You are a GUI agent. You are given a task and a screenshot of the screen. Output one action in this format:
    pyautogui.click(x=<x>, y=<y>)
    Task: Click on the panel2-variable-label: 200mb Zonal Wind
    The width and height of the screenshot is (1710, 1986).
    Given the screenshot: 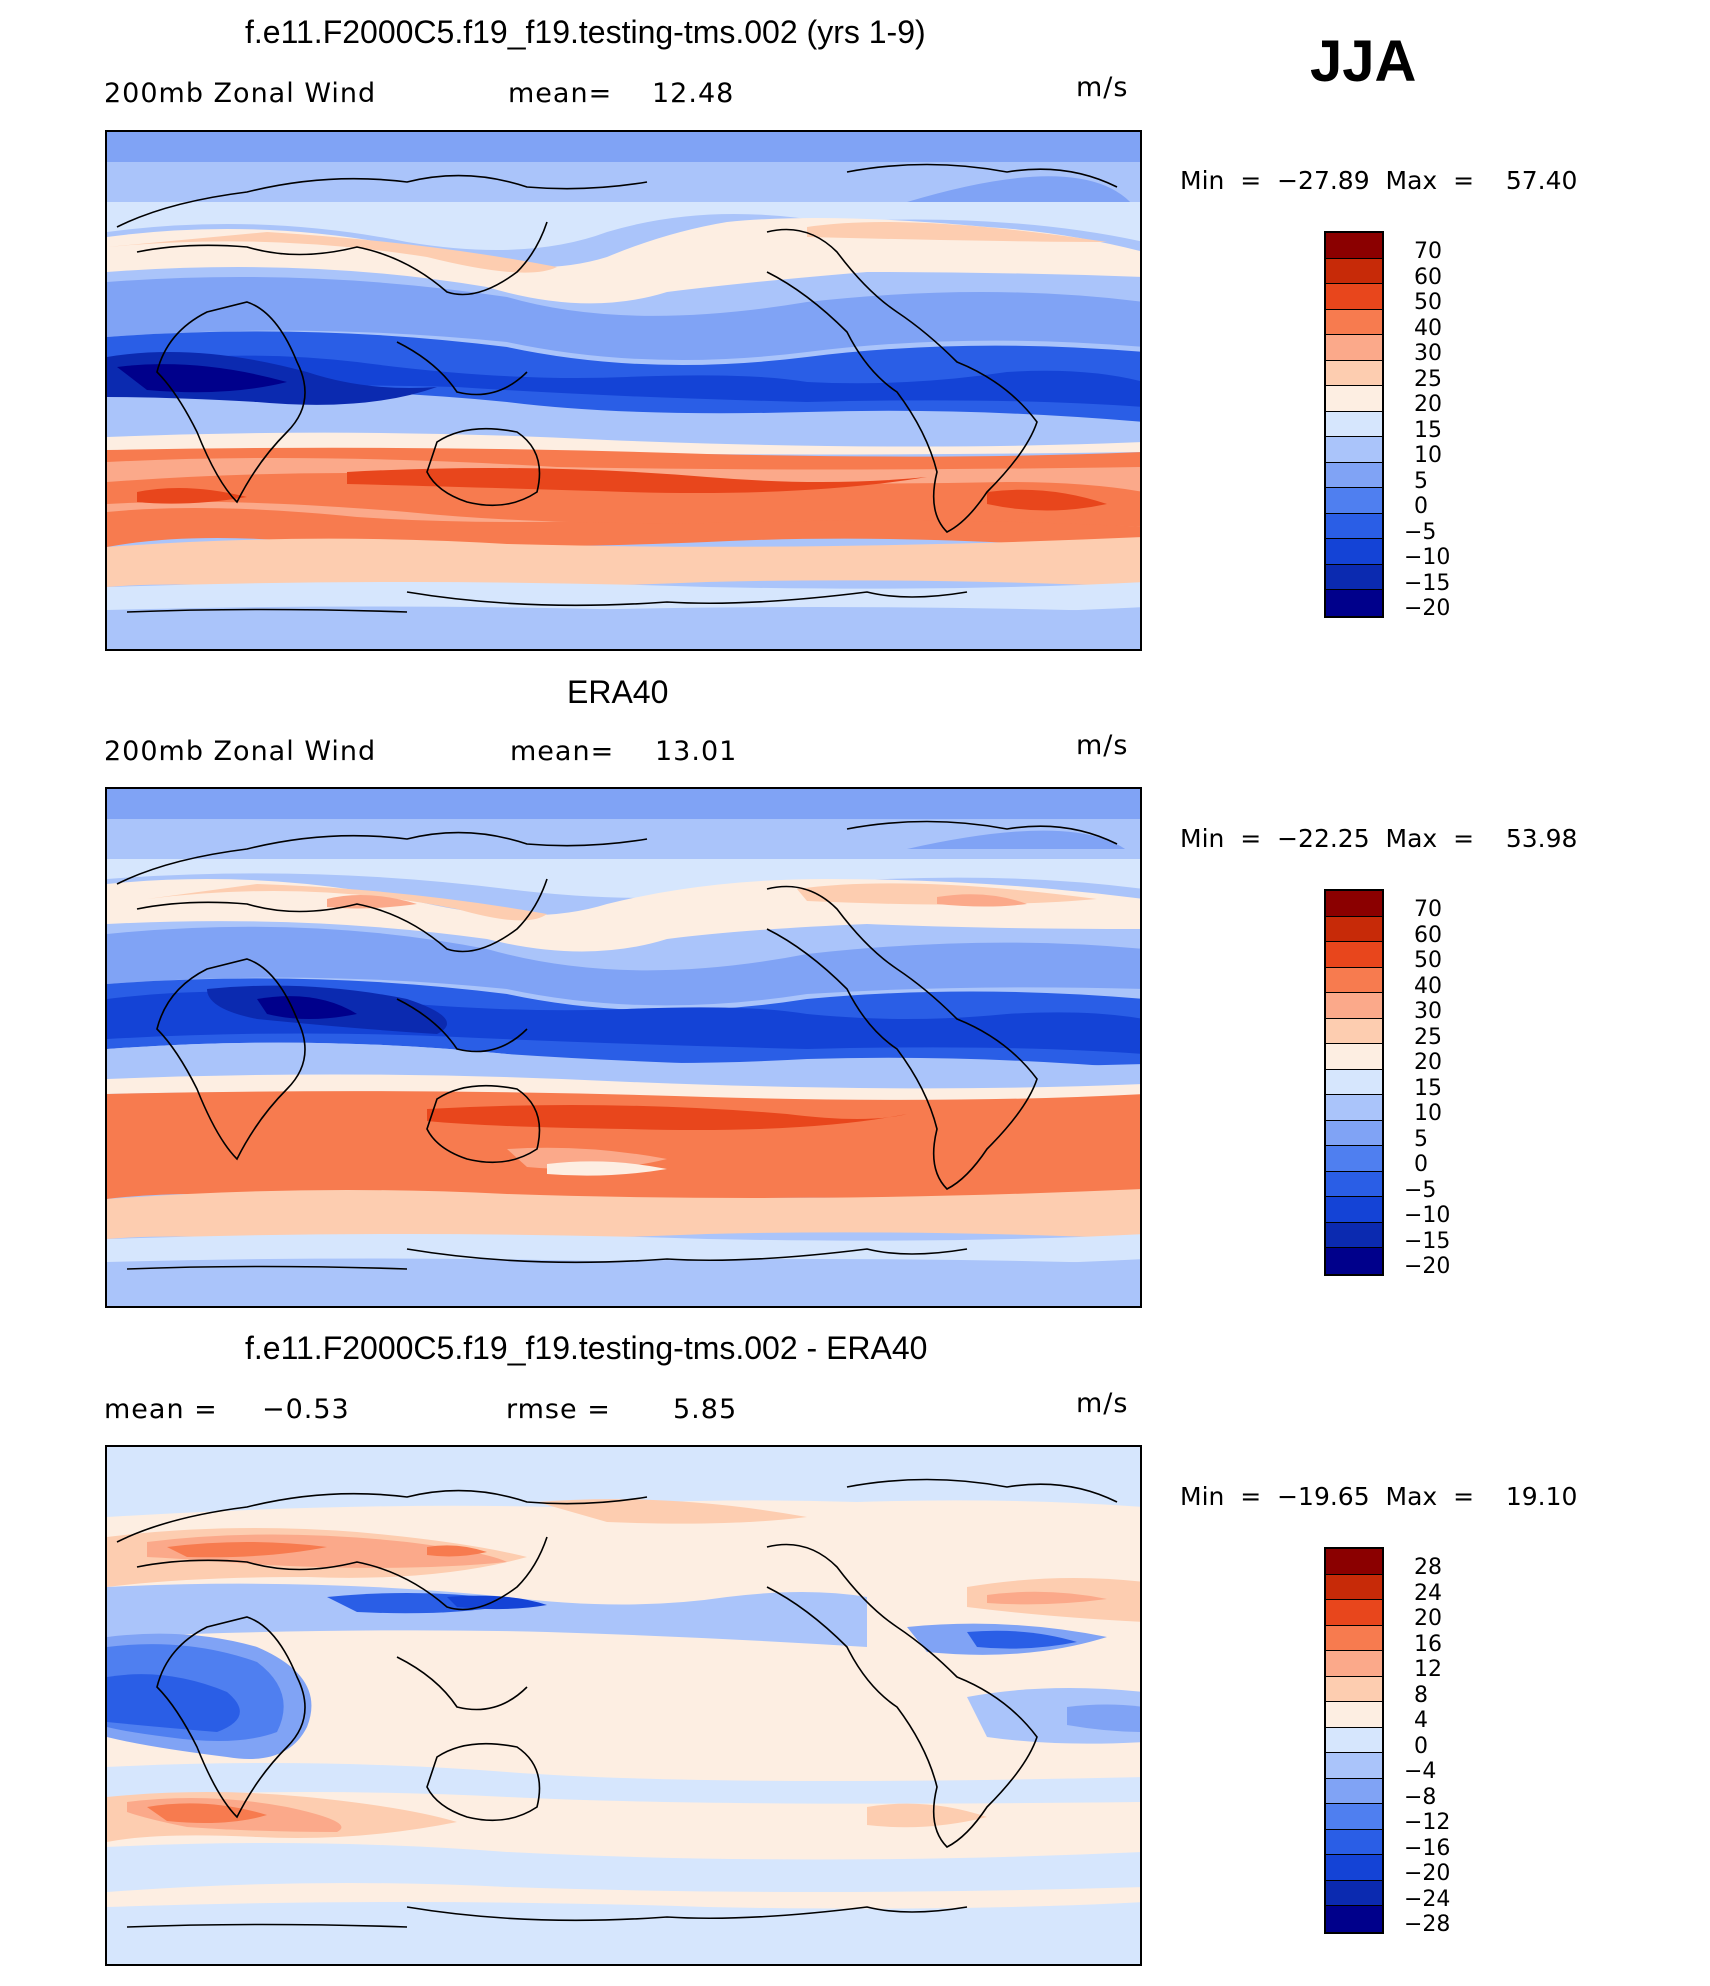 What is the action you would take?
    pyautogui.click(x=240, y=751)
    